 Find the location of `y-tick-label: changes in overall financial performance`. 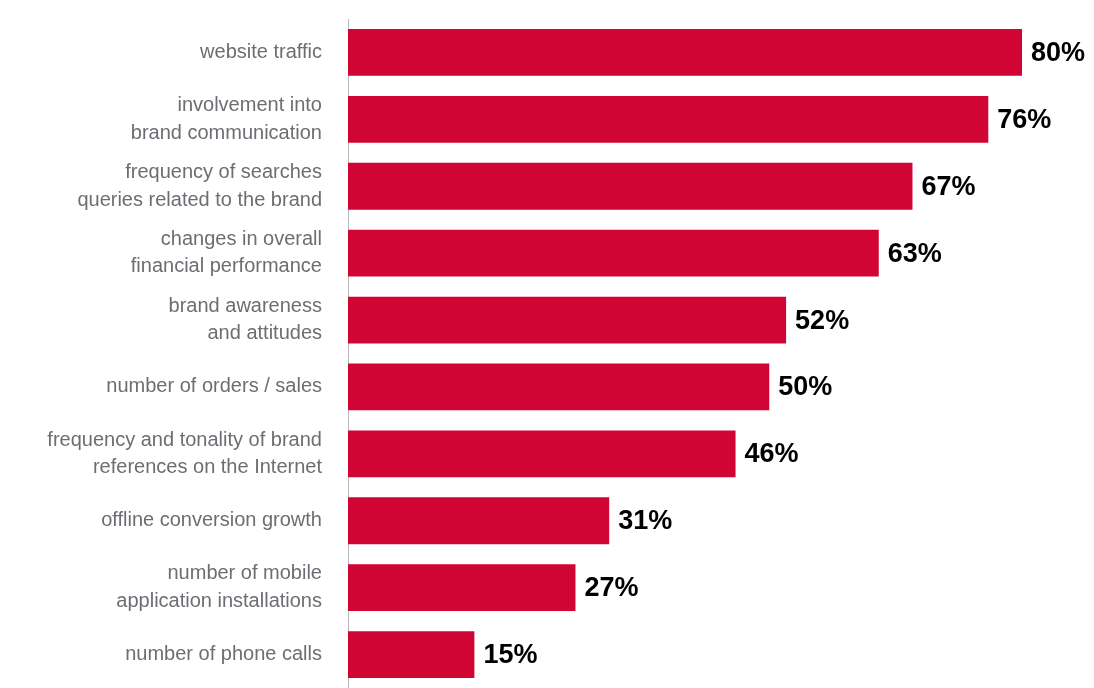

y-tick-label: changes in overall financial performance is located at coordinates (226, 251).